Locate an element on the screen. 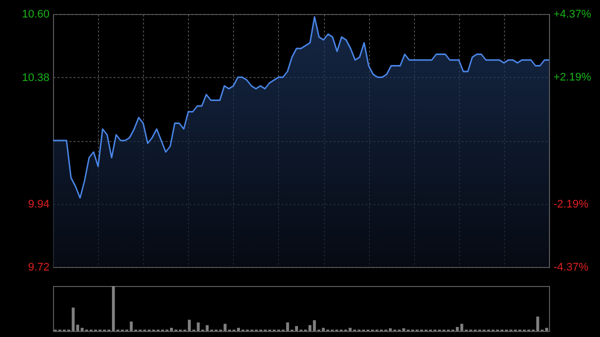  y2-tick-label: +4.37% is located at coordinates (573, 14).